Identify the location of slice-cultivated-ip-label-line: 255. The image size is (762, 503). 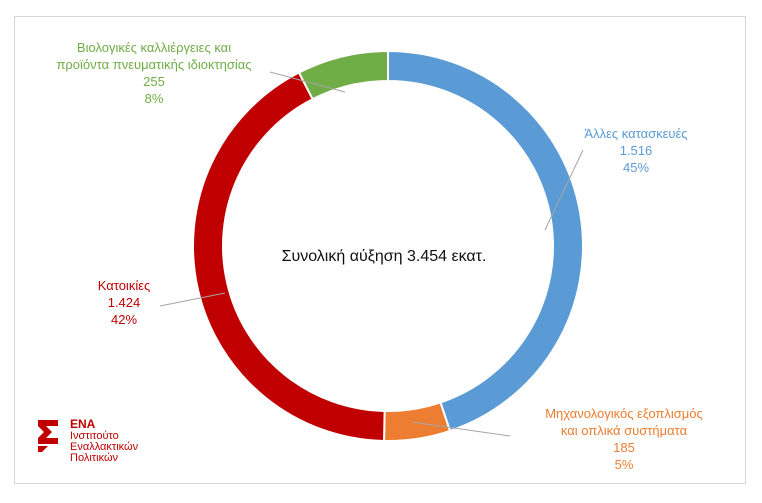
(154, 81).